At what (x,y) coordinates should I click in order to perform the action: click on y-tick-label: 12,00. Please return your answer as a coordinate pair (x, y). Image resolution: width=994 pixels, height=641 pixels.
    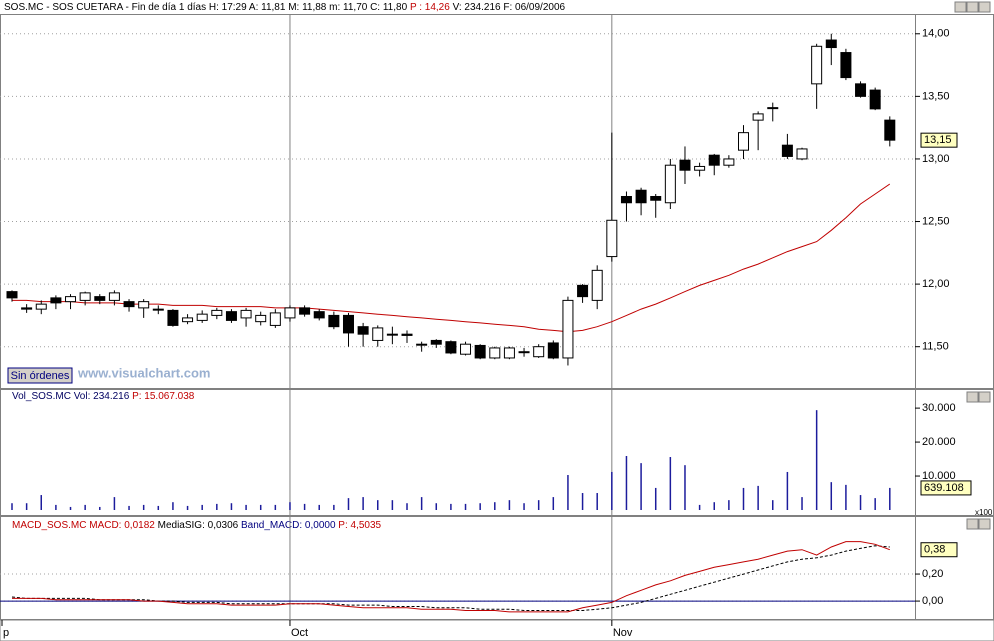
    Looking at the image, I should click on (936, 284).